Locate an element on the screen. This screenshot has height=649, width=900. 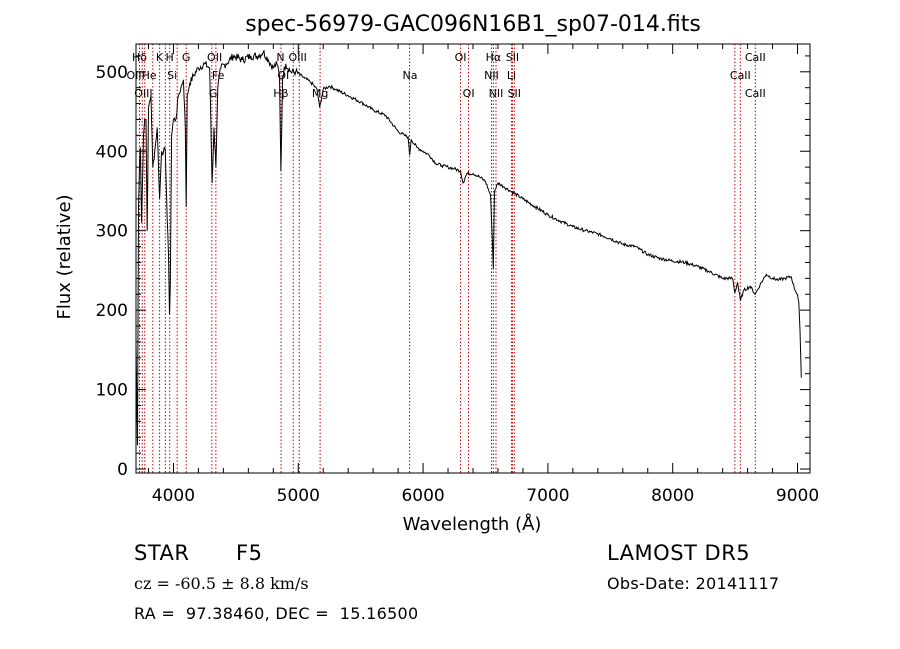
spectral-line-label: Hβ is located at coordinates (280, 93).